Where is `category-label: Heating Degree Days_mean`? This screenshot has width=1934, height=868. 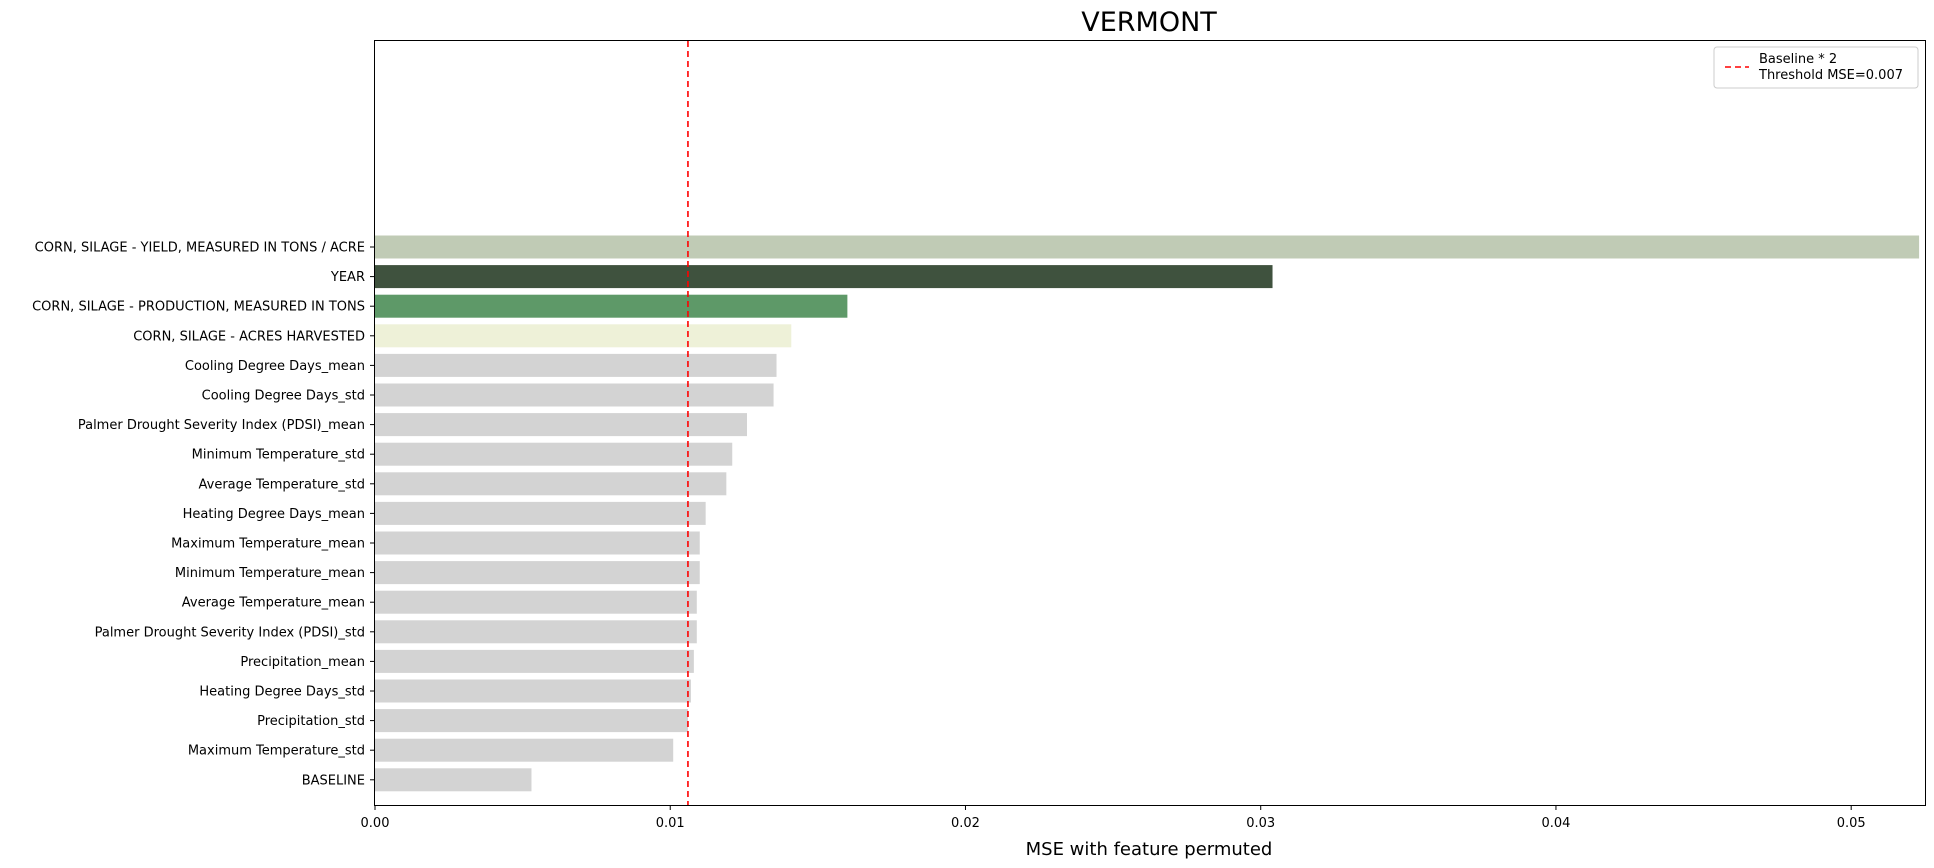
category-label: Heating Degree Days_mean is located at coordinates (274, 514).